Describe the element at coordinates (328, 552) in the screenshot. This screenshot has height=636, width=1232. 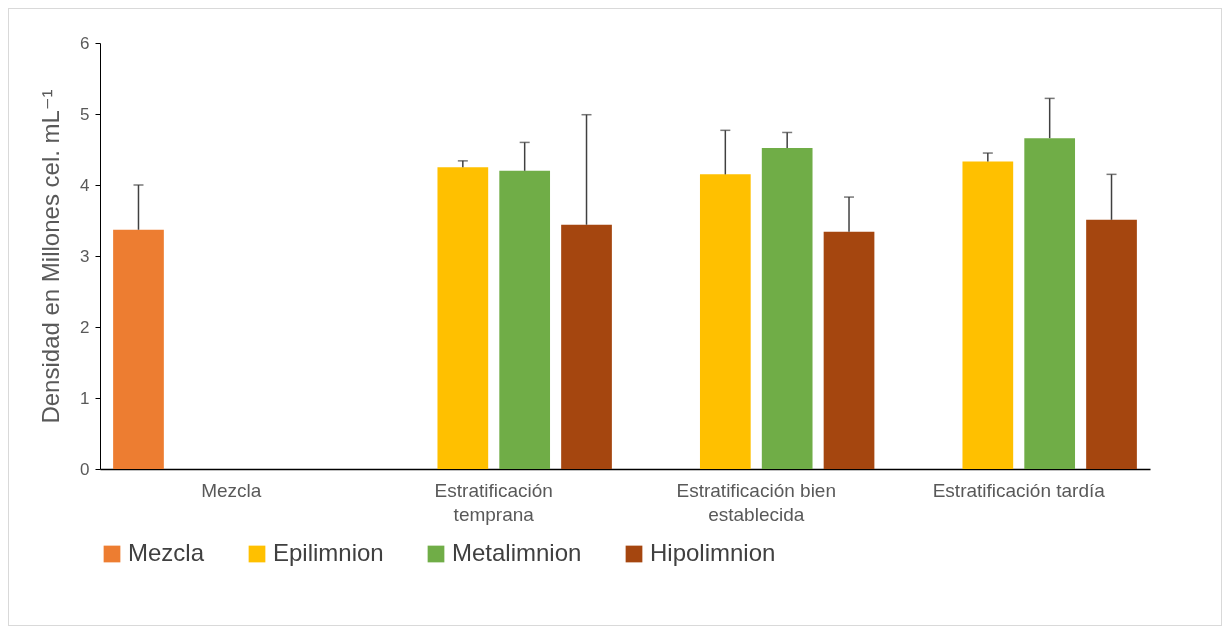
I see `legend-label: Epilimnion` at that location.